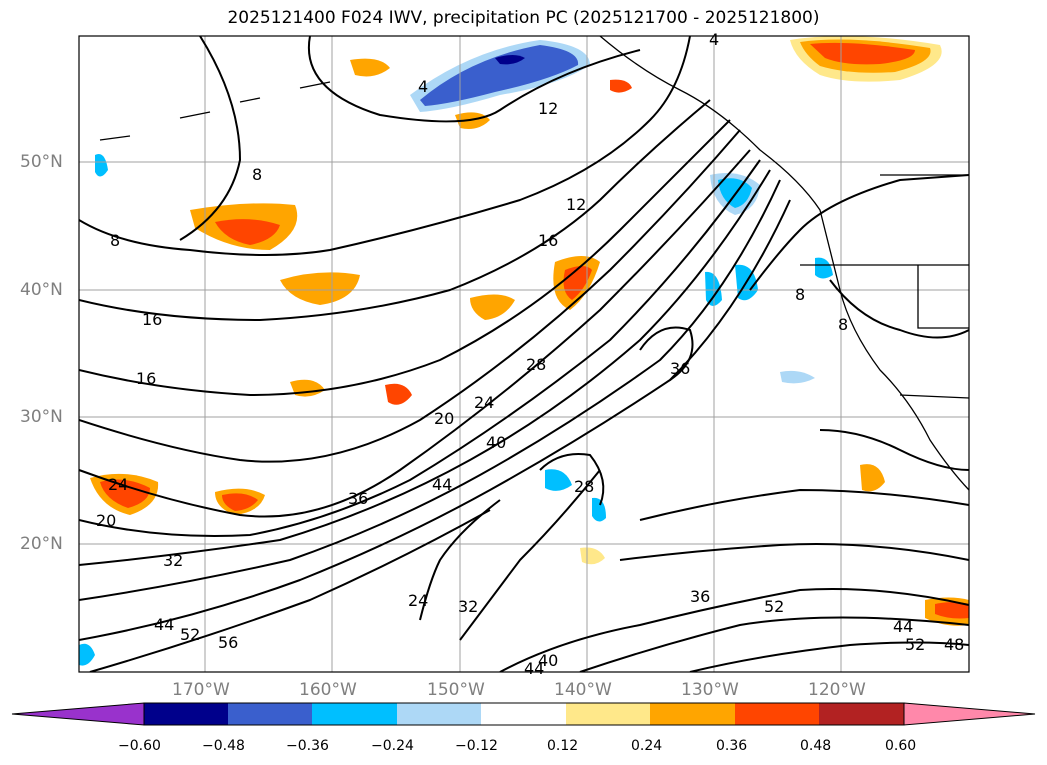  Describe the element at coordinates (228, 642) in the screenshot. I see `contour-label: 56` at that location.